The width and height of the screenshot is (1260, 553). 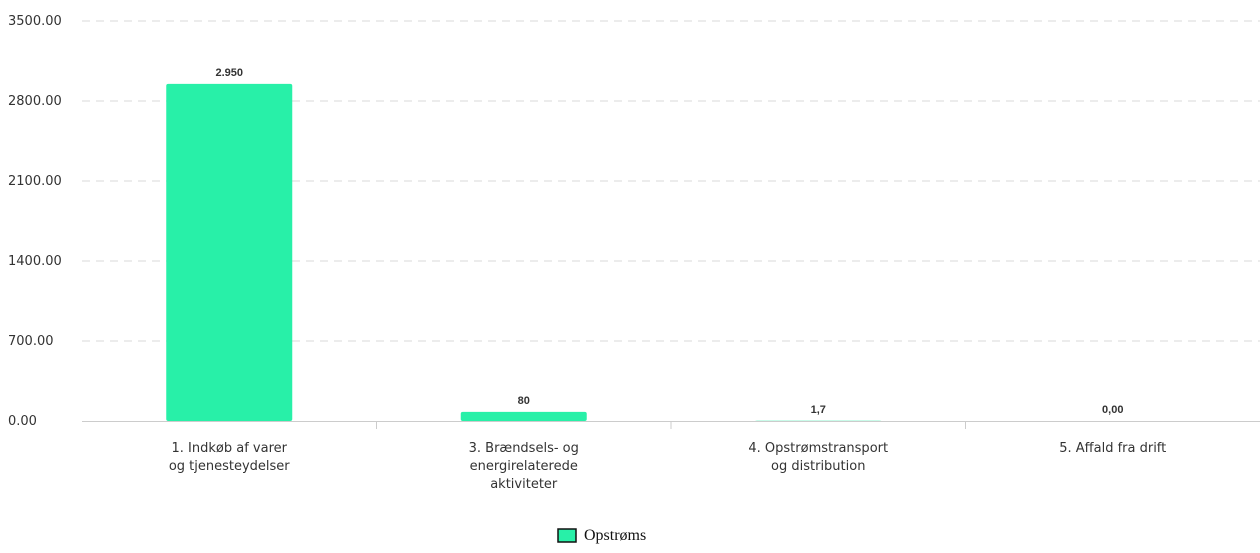 I want to click on y-tick-label: 2800.00, so click(x=35, y=101).